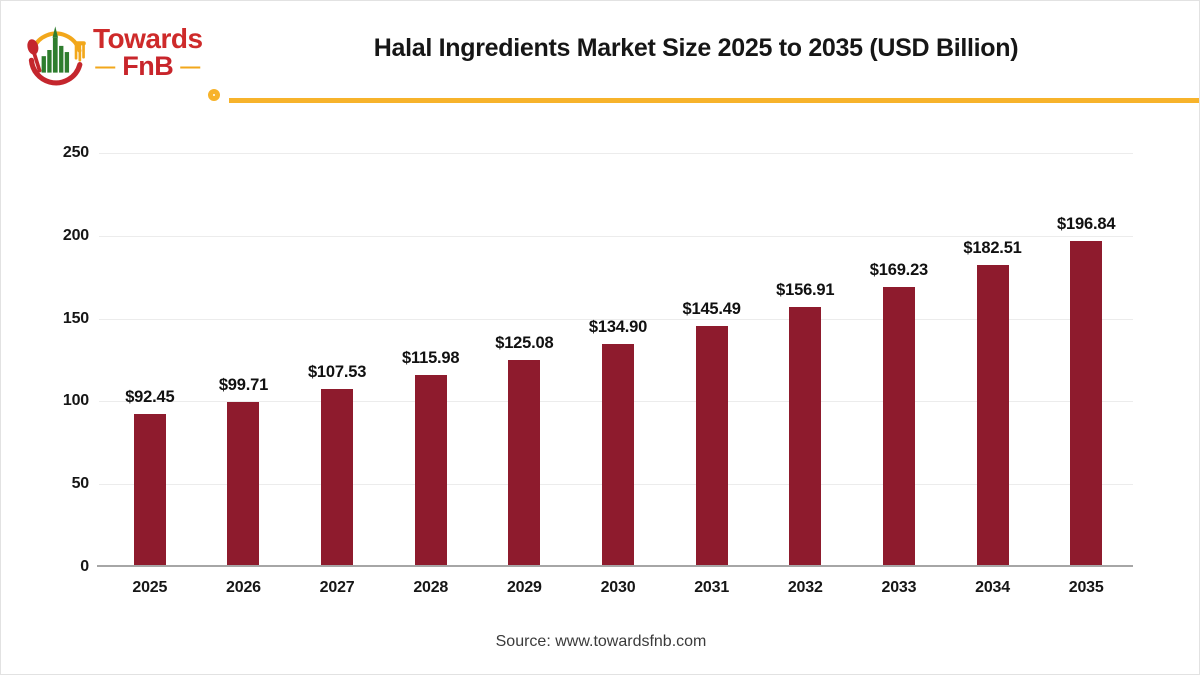  Describe the element at coordinates (711, 309) in the screenshot. I see `bar-value-label: $145.49` at that location.